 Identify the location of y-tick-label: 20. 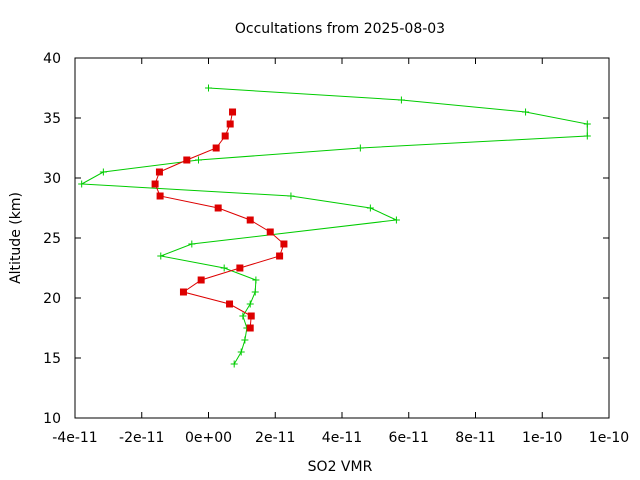
(52, 299).